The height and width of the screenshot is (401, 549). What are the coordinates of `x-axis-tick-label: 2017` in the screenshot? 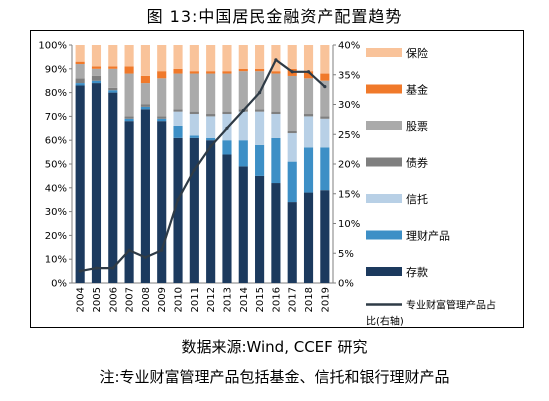 It's located at (293, 299).